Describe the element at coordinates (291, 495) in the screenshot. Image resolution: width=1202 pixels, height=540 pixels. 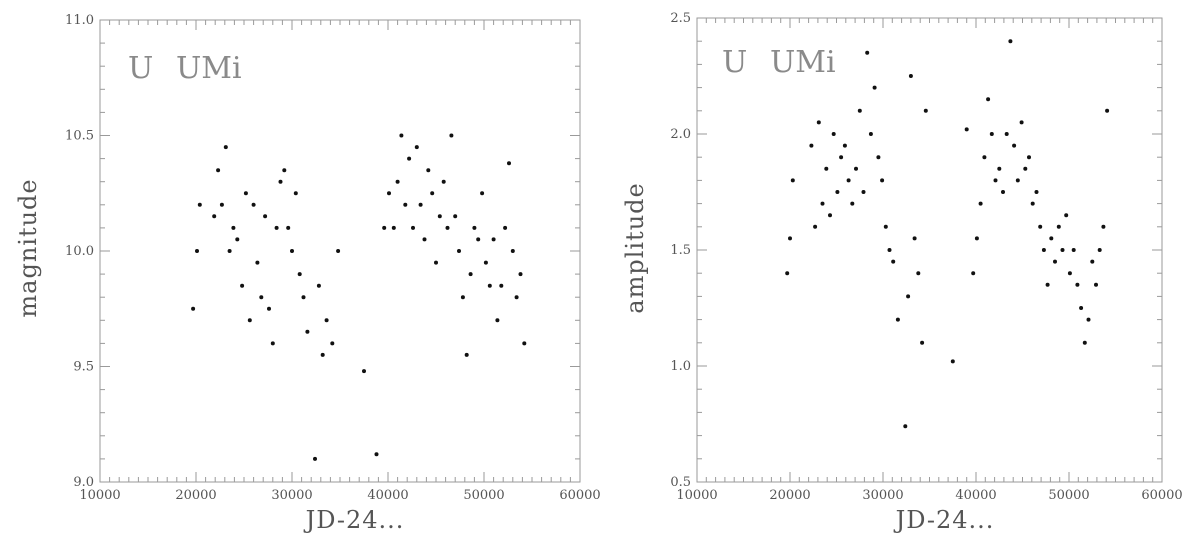
I see `x-tick-label: 30000` at that location.